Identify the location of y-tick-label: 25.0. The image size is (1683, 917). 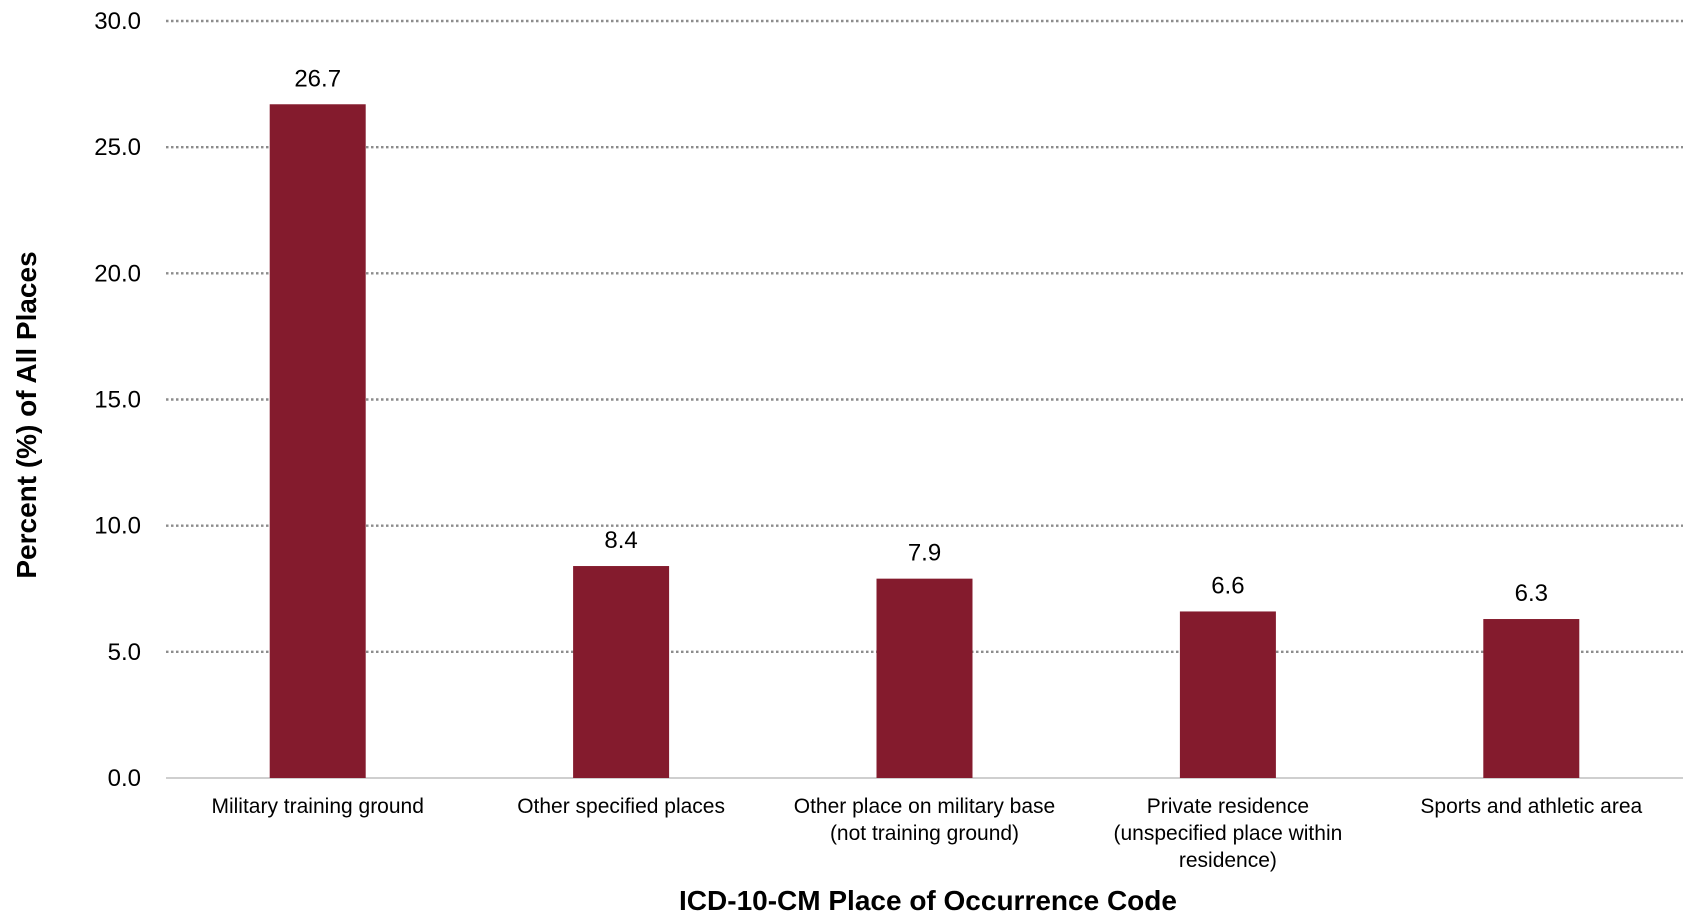
(117, 147).